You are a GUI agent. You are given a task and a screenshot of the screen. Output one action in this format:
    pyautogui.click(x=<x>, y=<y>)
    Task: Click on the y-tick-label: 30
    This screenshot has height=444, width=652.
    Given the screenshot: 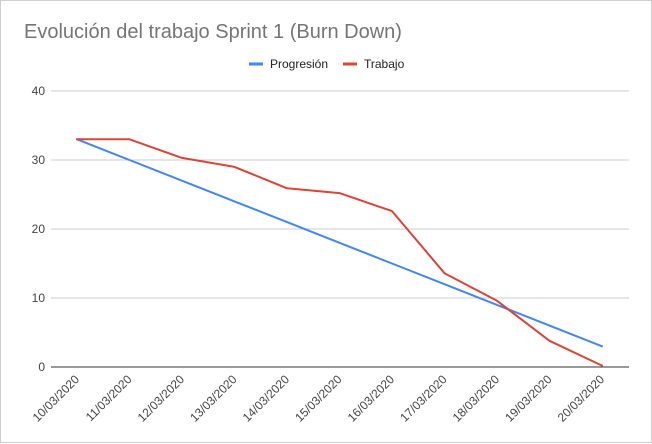 What is the action you would take?
    pyautogui.click(x=39, y=160)
    